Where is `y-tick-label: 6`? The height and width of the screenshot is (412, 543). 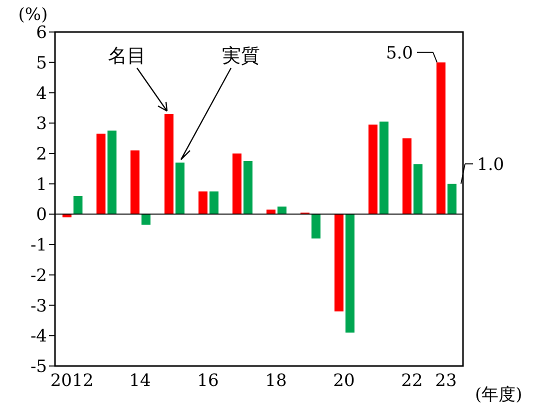 y-tick-label: 6 is located at coordinates (41, 33).